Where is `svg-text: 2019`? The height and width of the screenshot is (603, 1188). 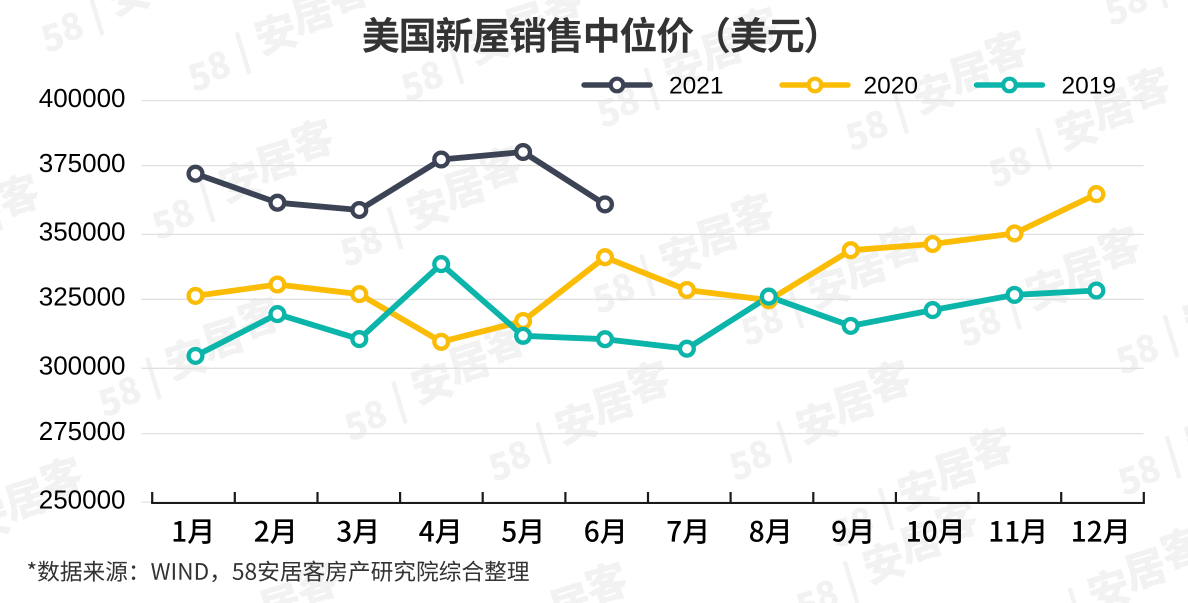
svg-text: 2019 is located at coordinates (1089, 86).